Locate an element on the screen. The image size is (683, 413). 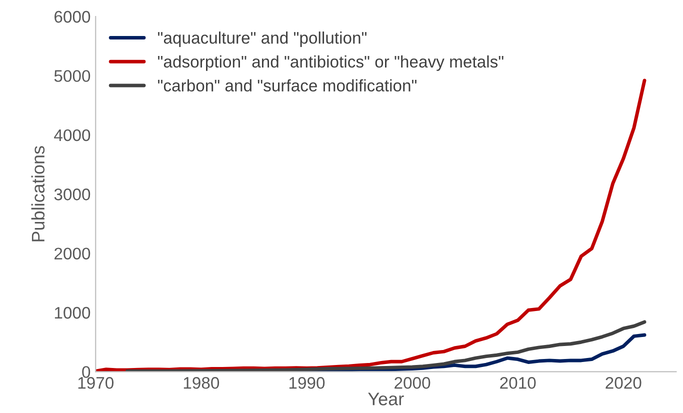
y-tick-label: 0 is located at coordinates (86, 372).